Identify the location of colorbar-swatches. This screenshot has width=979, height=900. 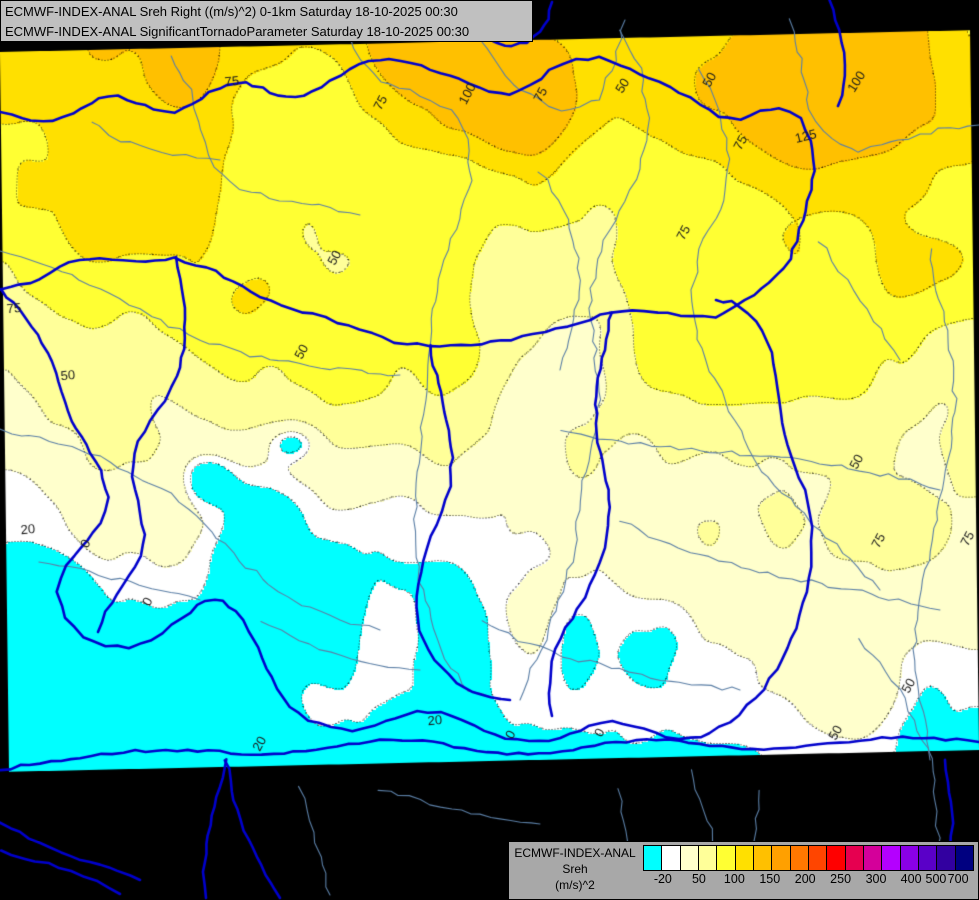
(808, 858).